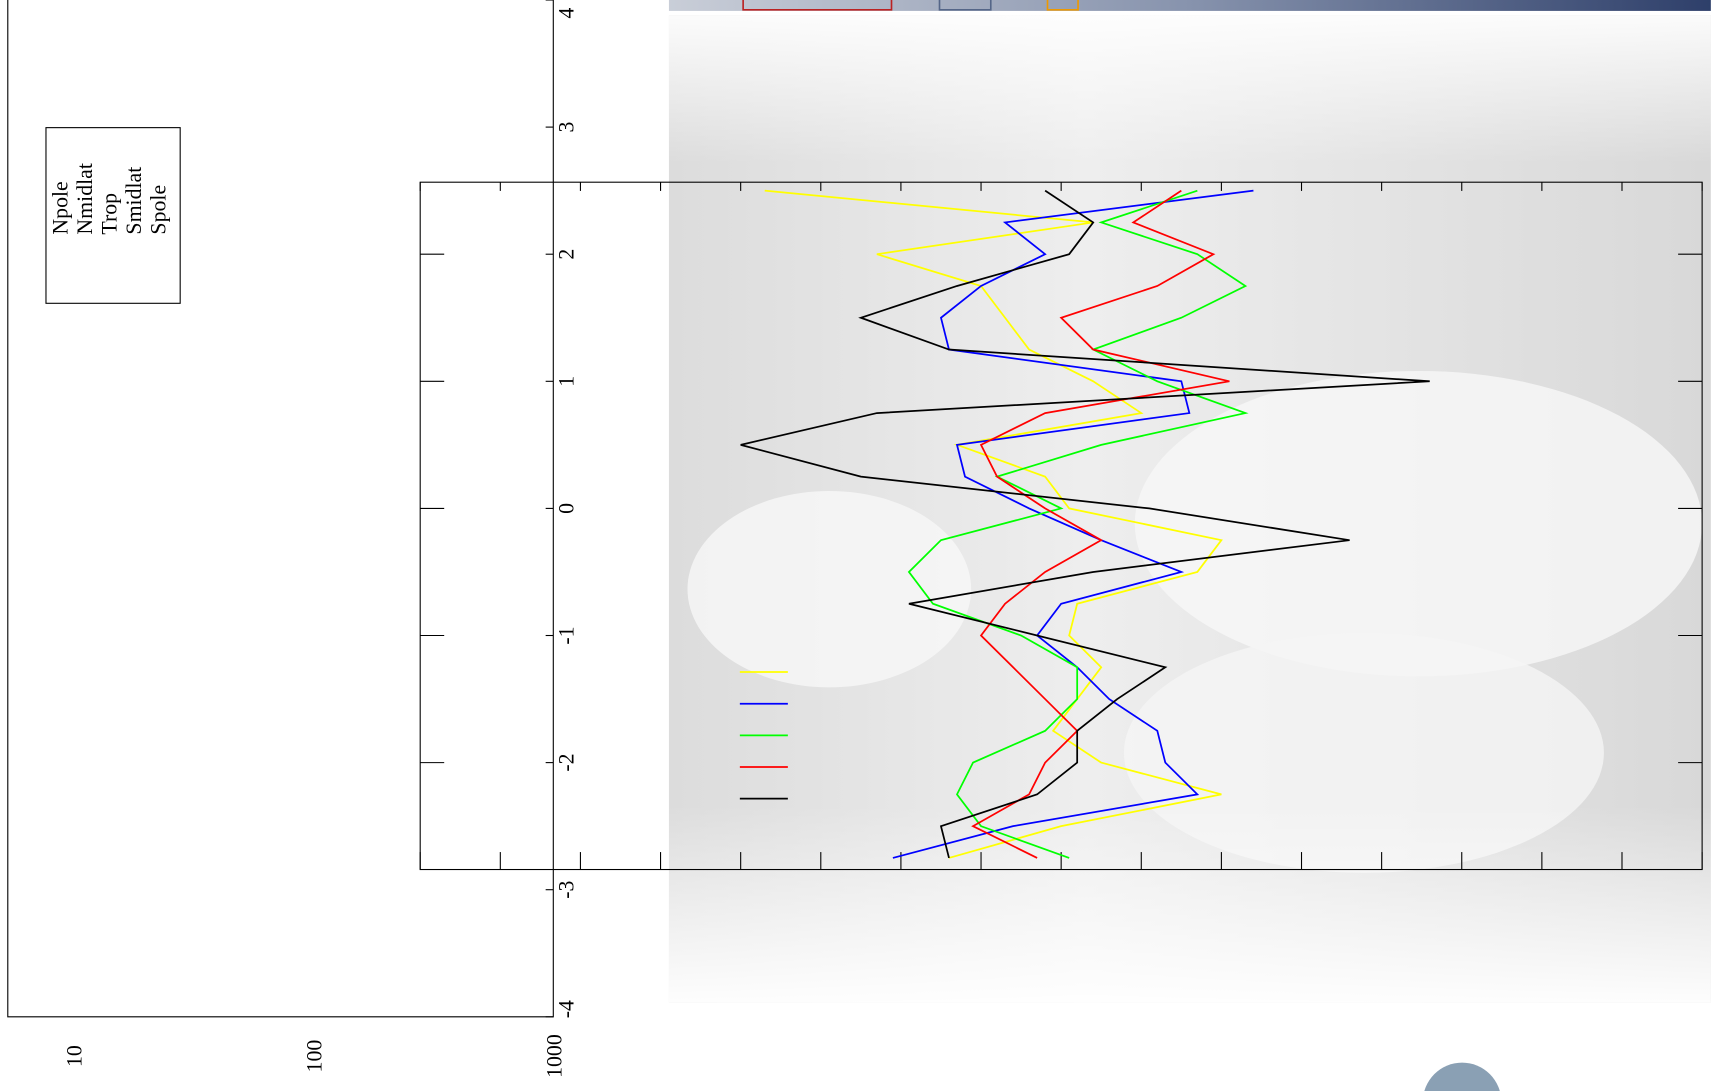 The width and height of the screenshot is (1711, 1091). Describe the element at coordinates (134, 201) in the screenshot. I see `legend-label: Smidlat` at that location.